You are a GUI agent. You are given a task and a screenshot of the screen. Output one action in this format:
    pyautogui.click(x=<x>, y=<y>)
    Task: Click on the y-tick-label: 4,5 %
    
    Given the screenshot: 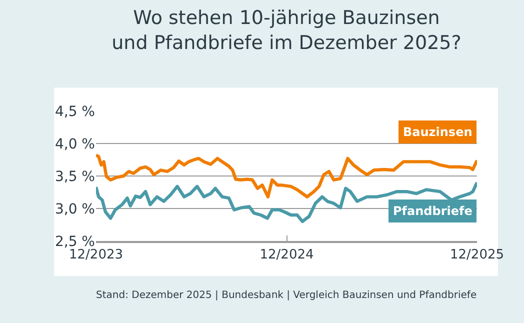 What is the action you would take?
    pyautogui.click(x=74, y=112)
    